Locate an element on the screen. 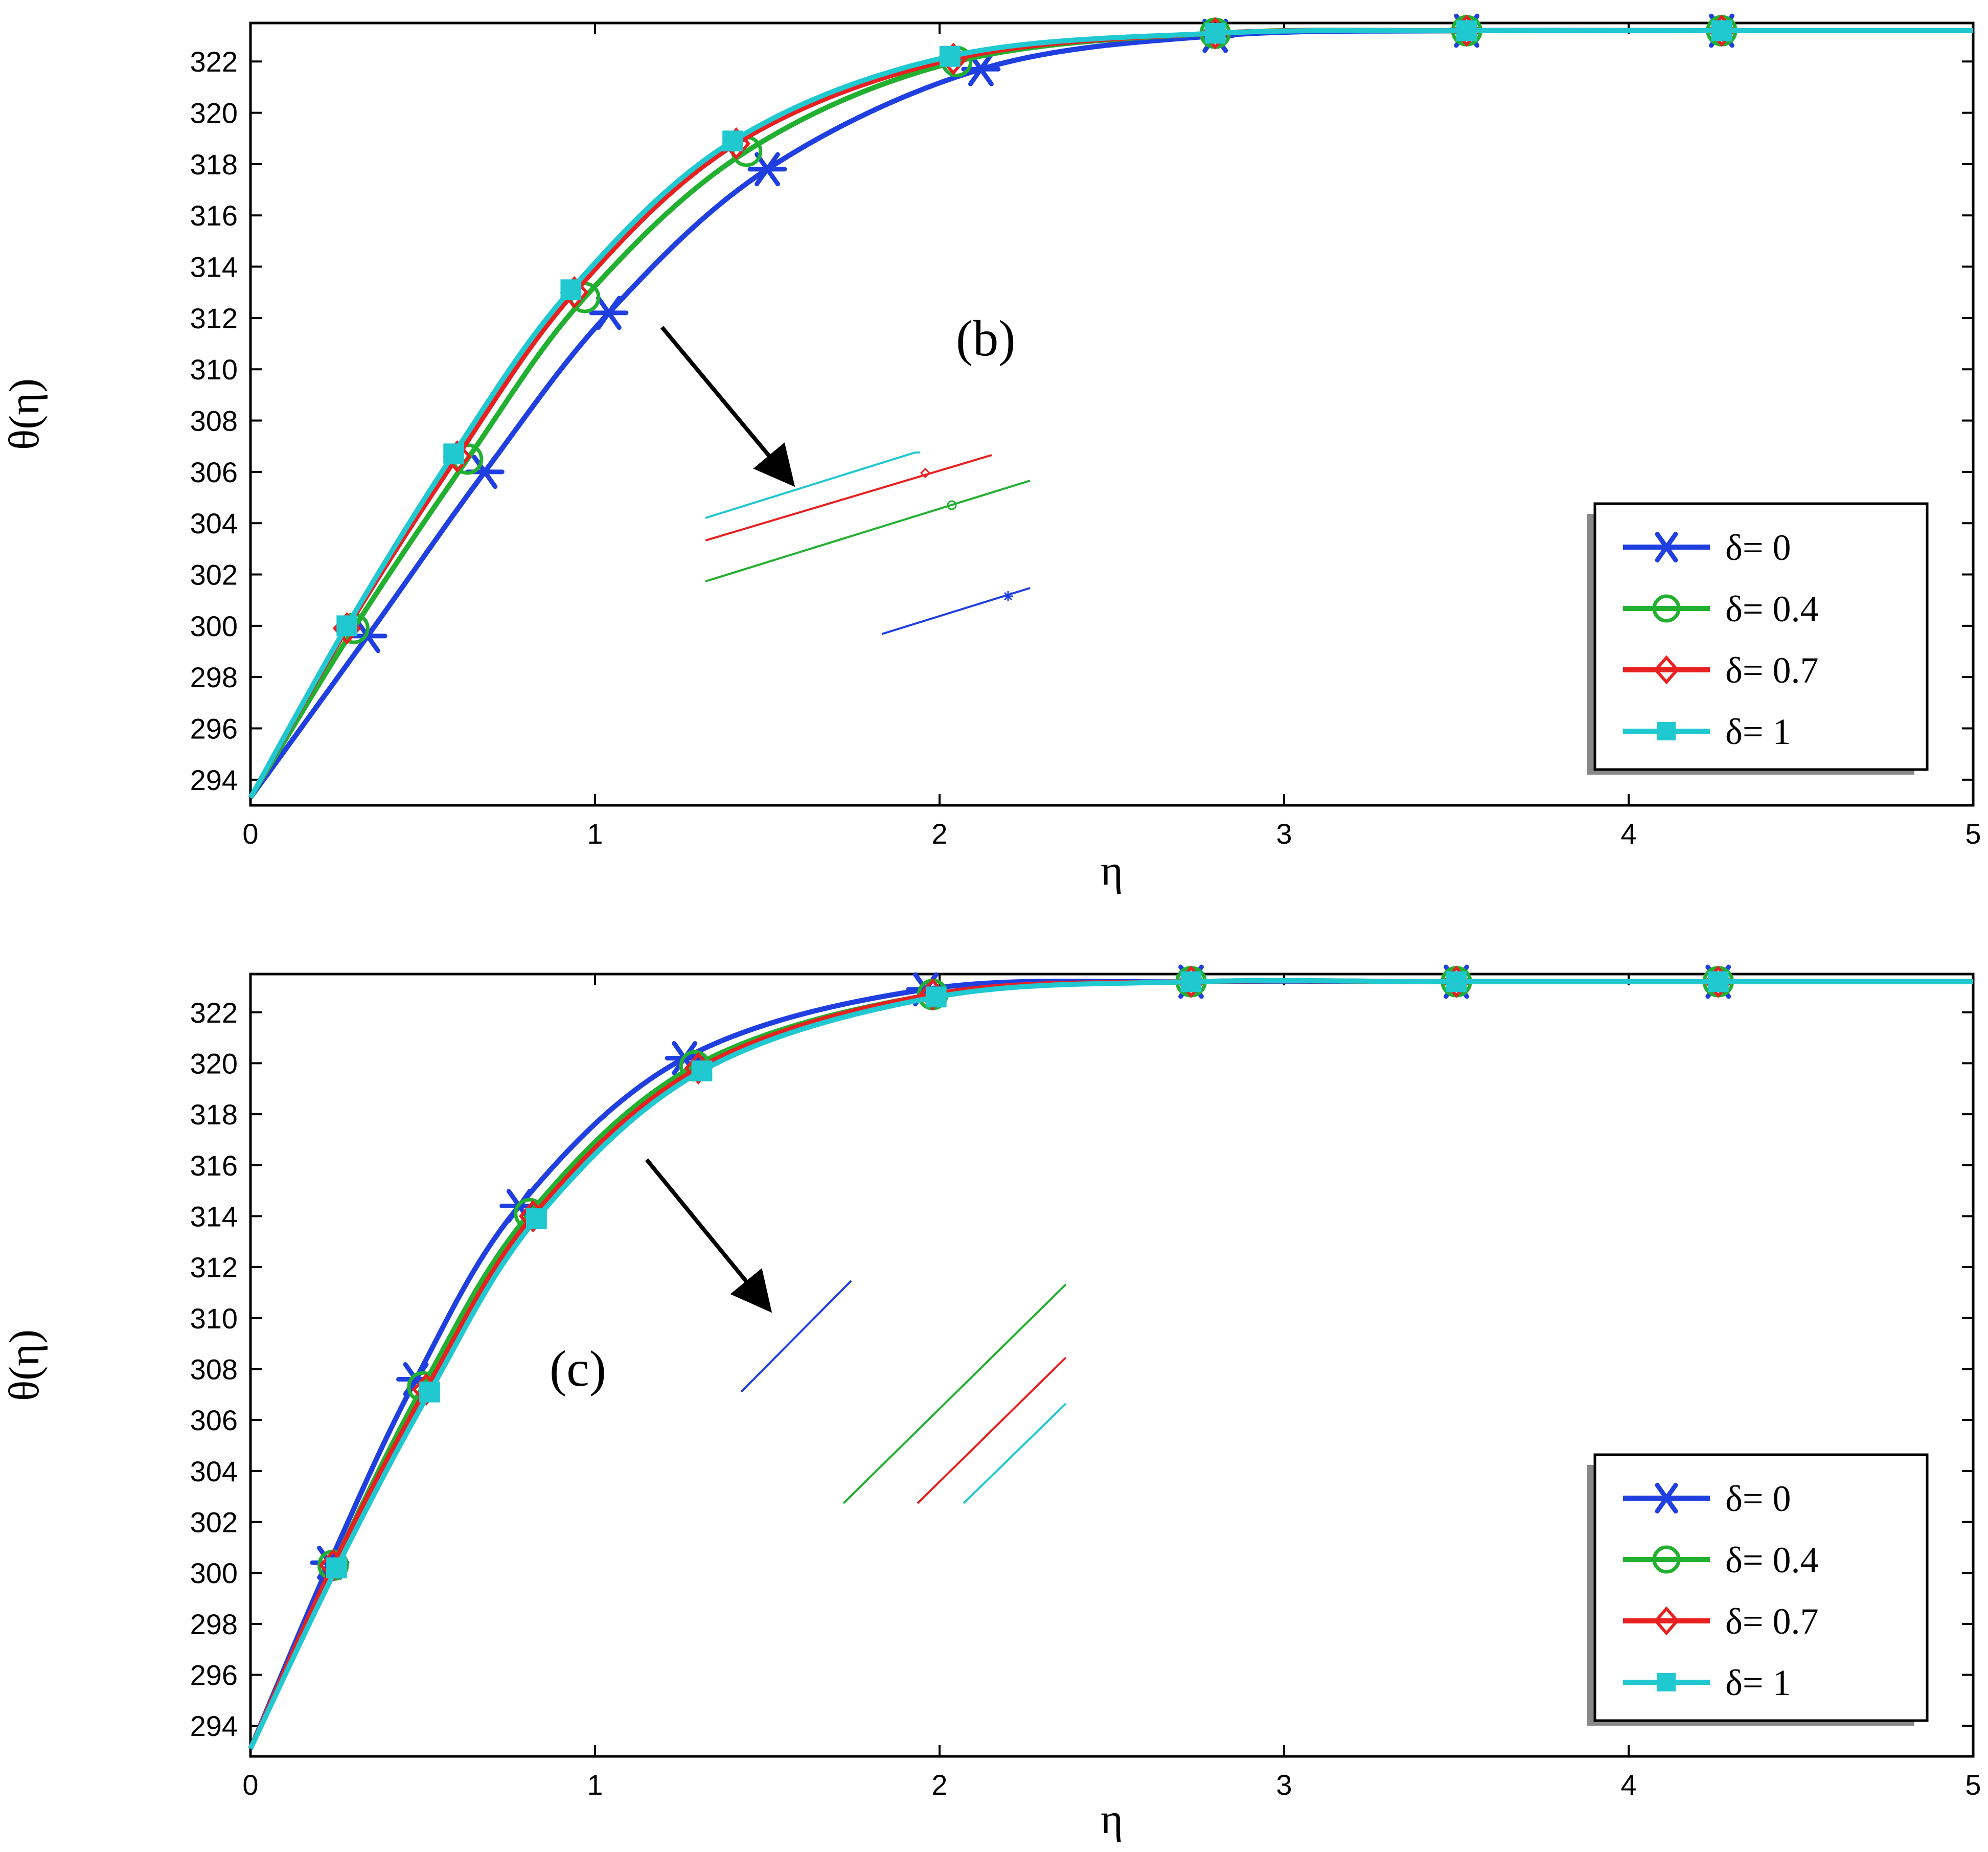 The image size is (1988, 1852). y-tick-label: 316 is located at coordinates (214, 215).